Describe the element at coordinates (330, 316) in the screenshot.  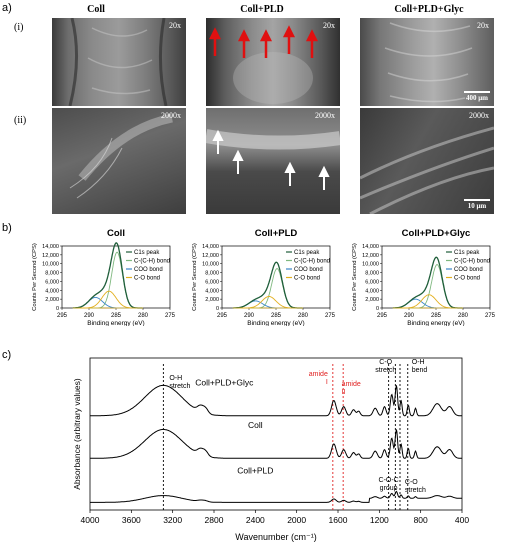
I see `xps-xtick-label-1-4: 275` at that location.